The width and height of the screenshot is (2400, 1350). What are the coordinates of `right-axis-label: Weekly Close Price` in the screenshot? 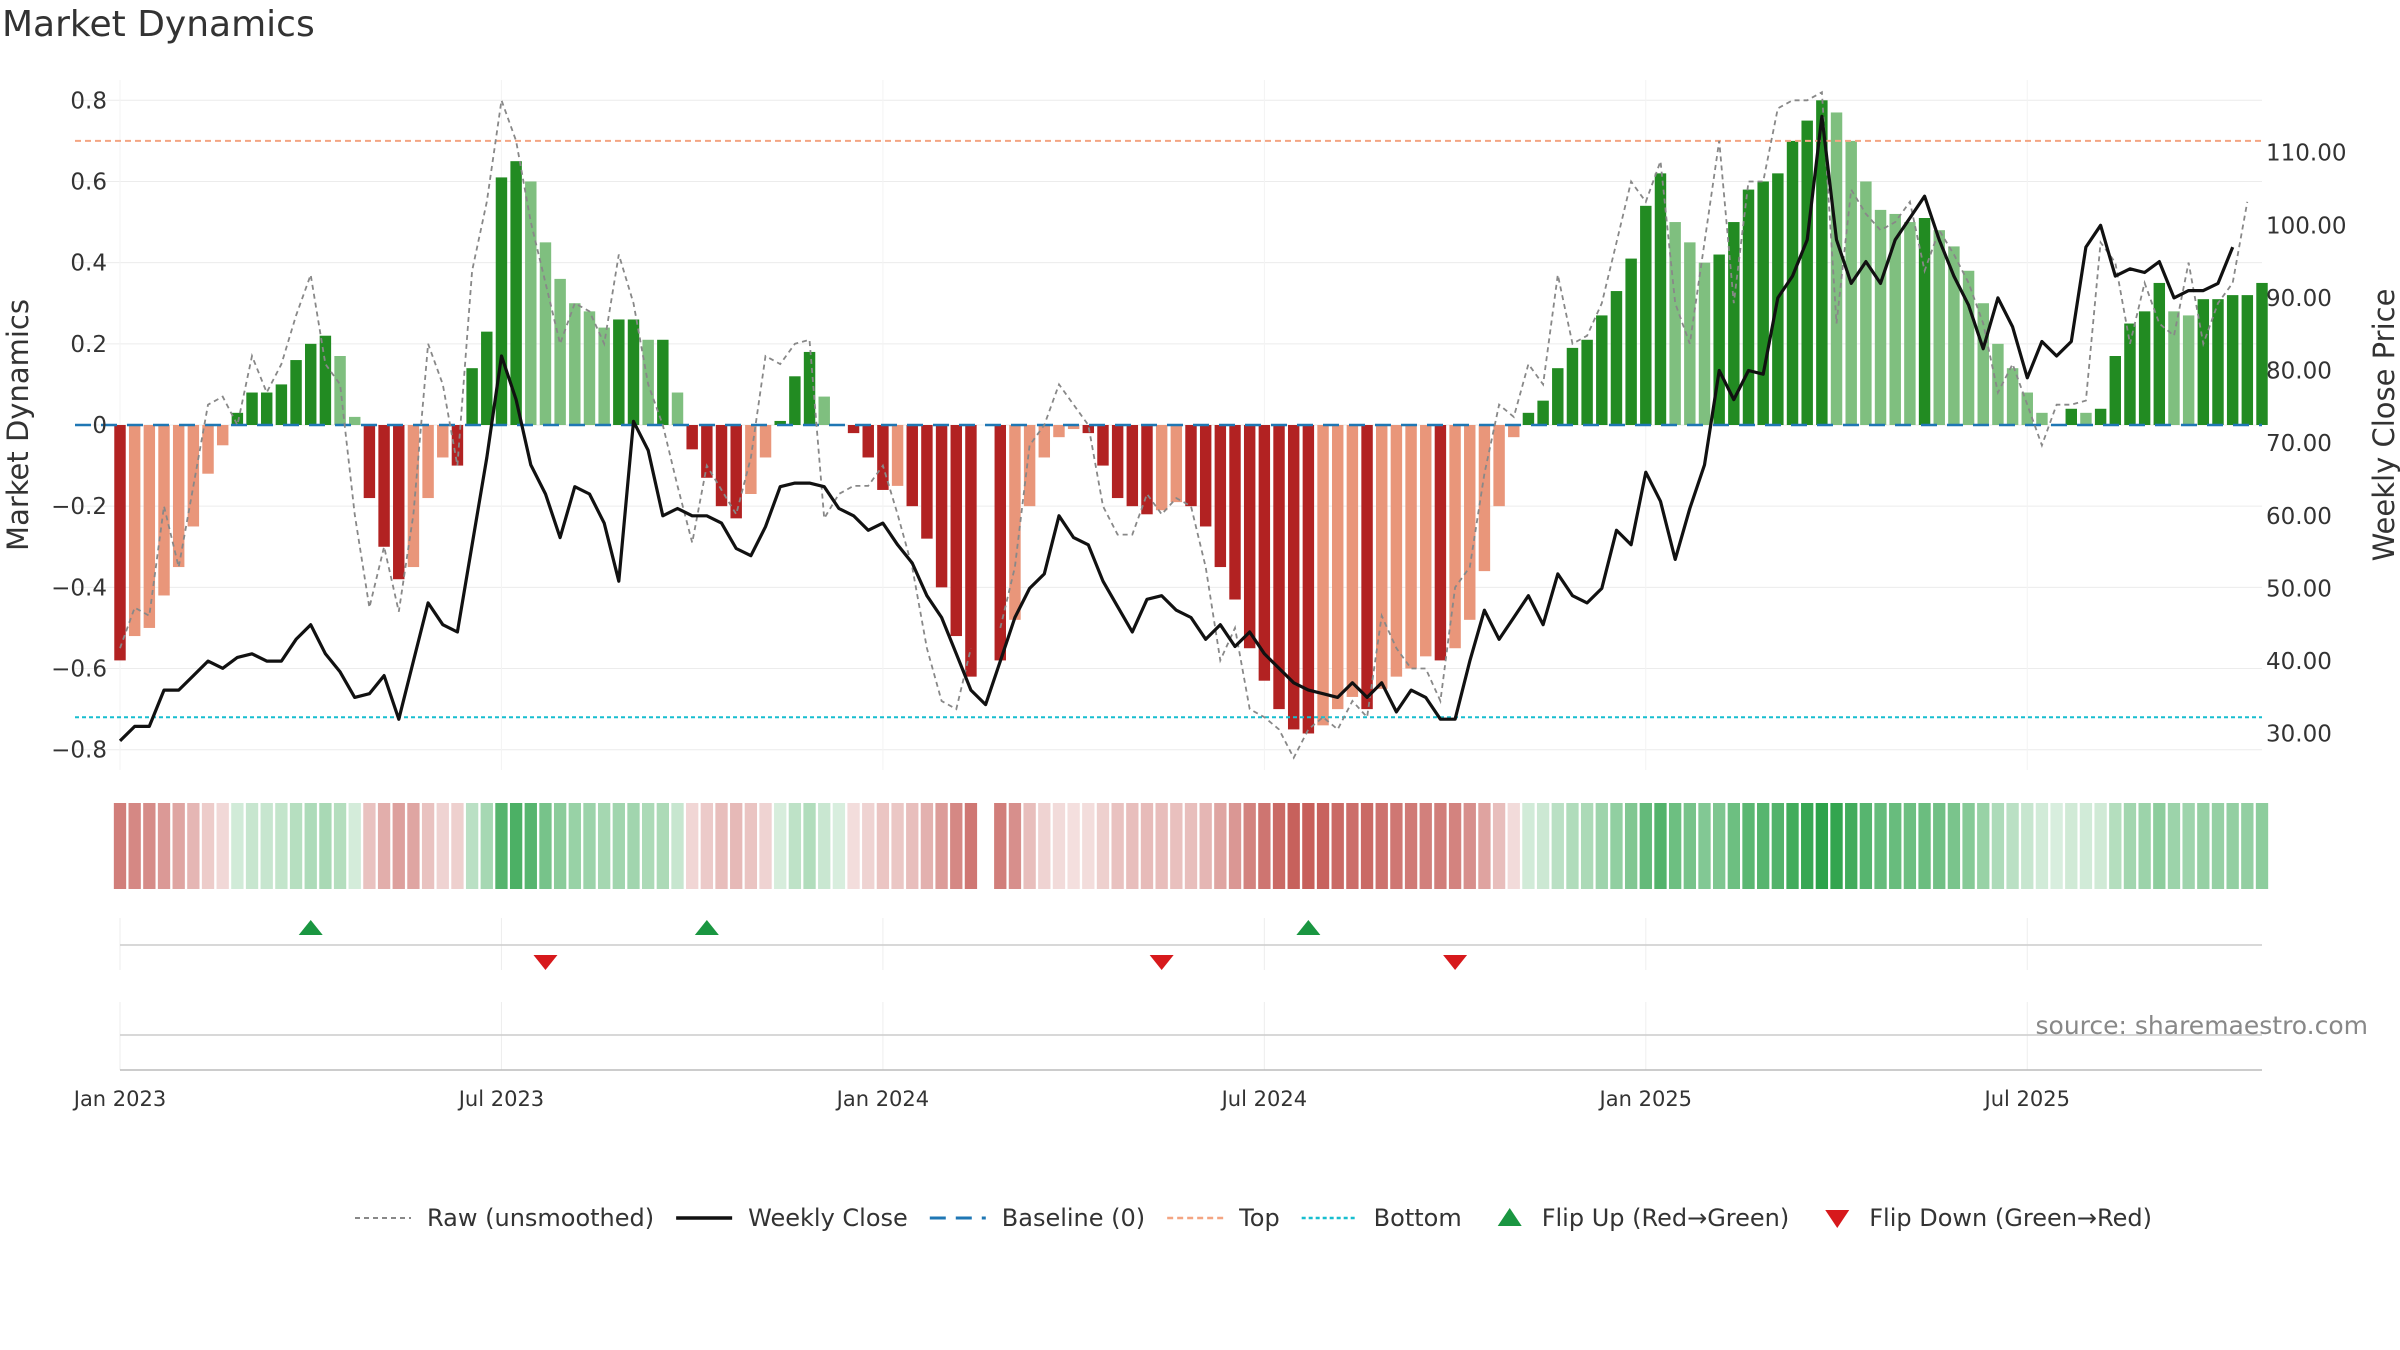 It's located at (2383, 425).